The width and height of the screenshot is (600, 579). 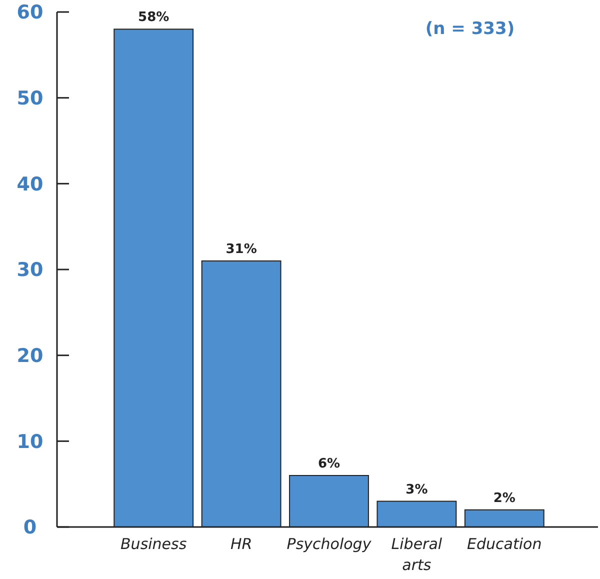 What do you see at coordinates (504, 498) in the screenshot?
I see `data-label: 2%` at bounding box center [504, 498].